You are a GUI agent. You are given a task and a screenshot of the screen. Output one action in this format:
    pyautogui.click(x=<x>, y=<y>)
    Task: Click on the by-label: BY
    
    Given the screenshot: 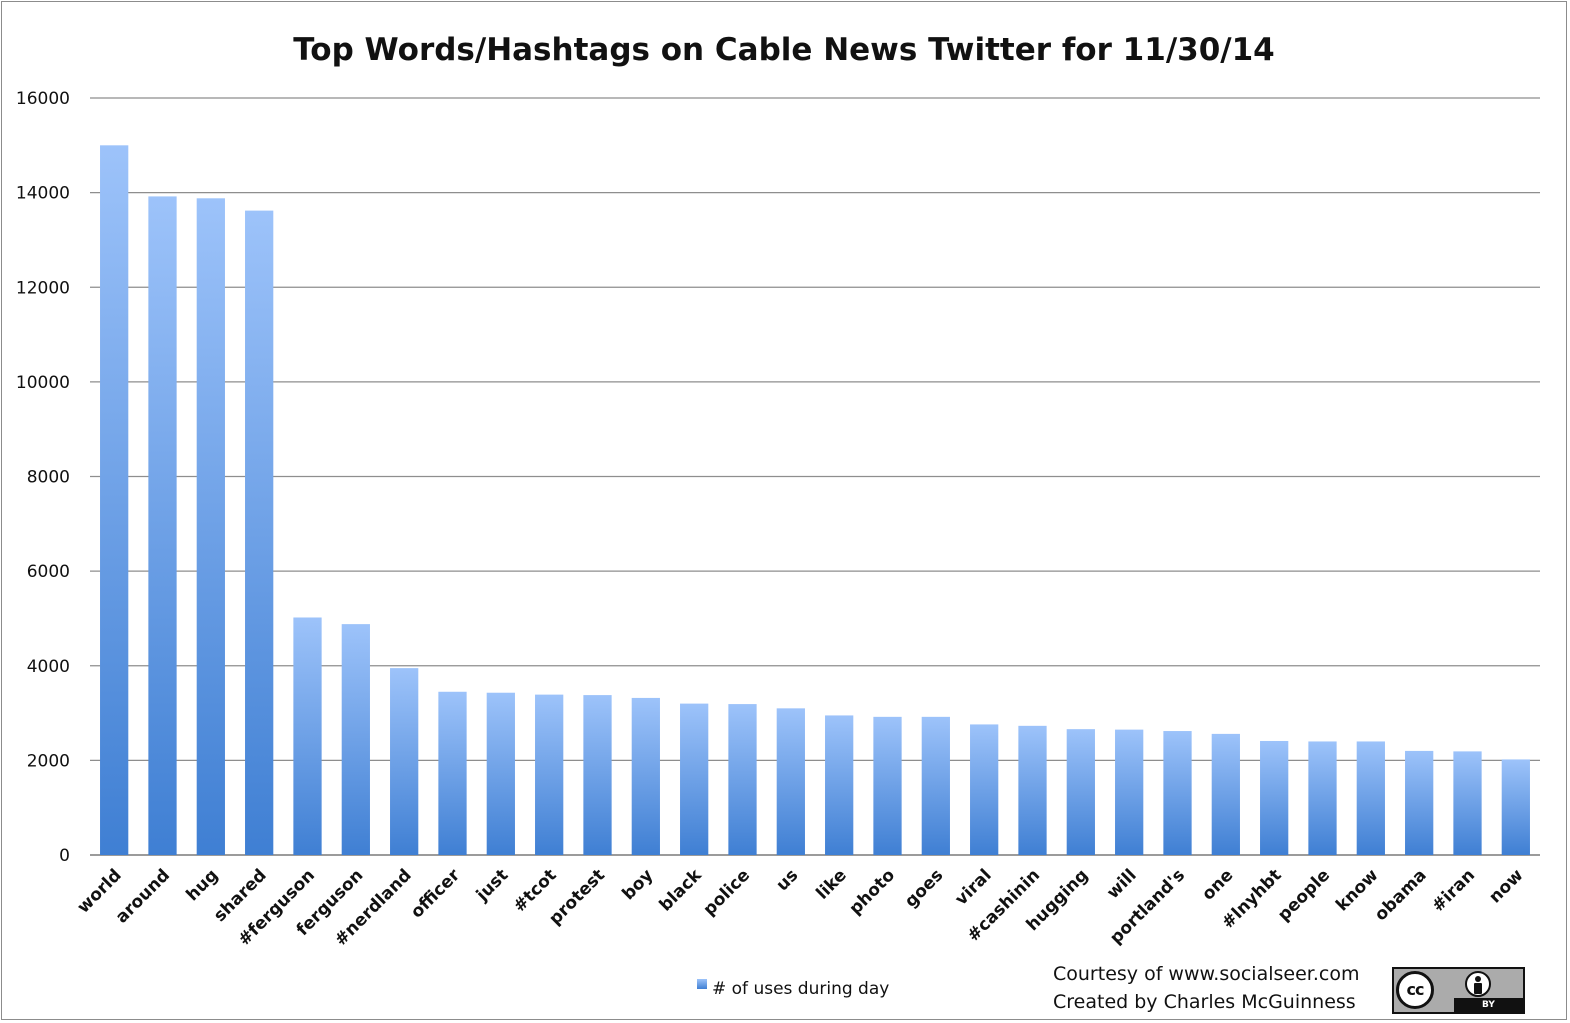 What is the action you would take?
    pyautogui.click(x=1488, y=1005)
    